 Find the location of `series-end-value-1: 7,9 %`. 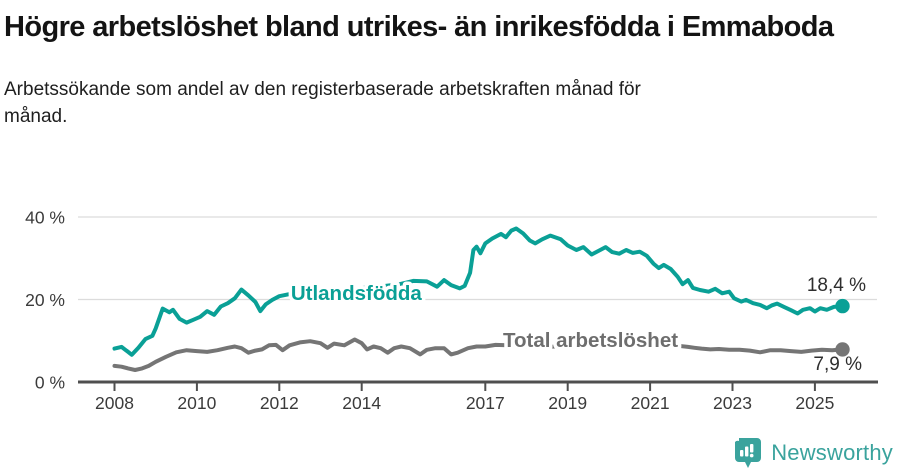

series-end-value-1: 7,9 % is located at coordinates (837, 364).